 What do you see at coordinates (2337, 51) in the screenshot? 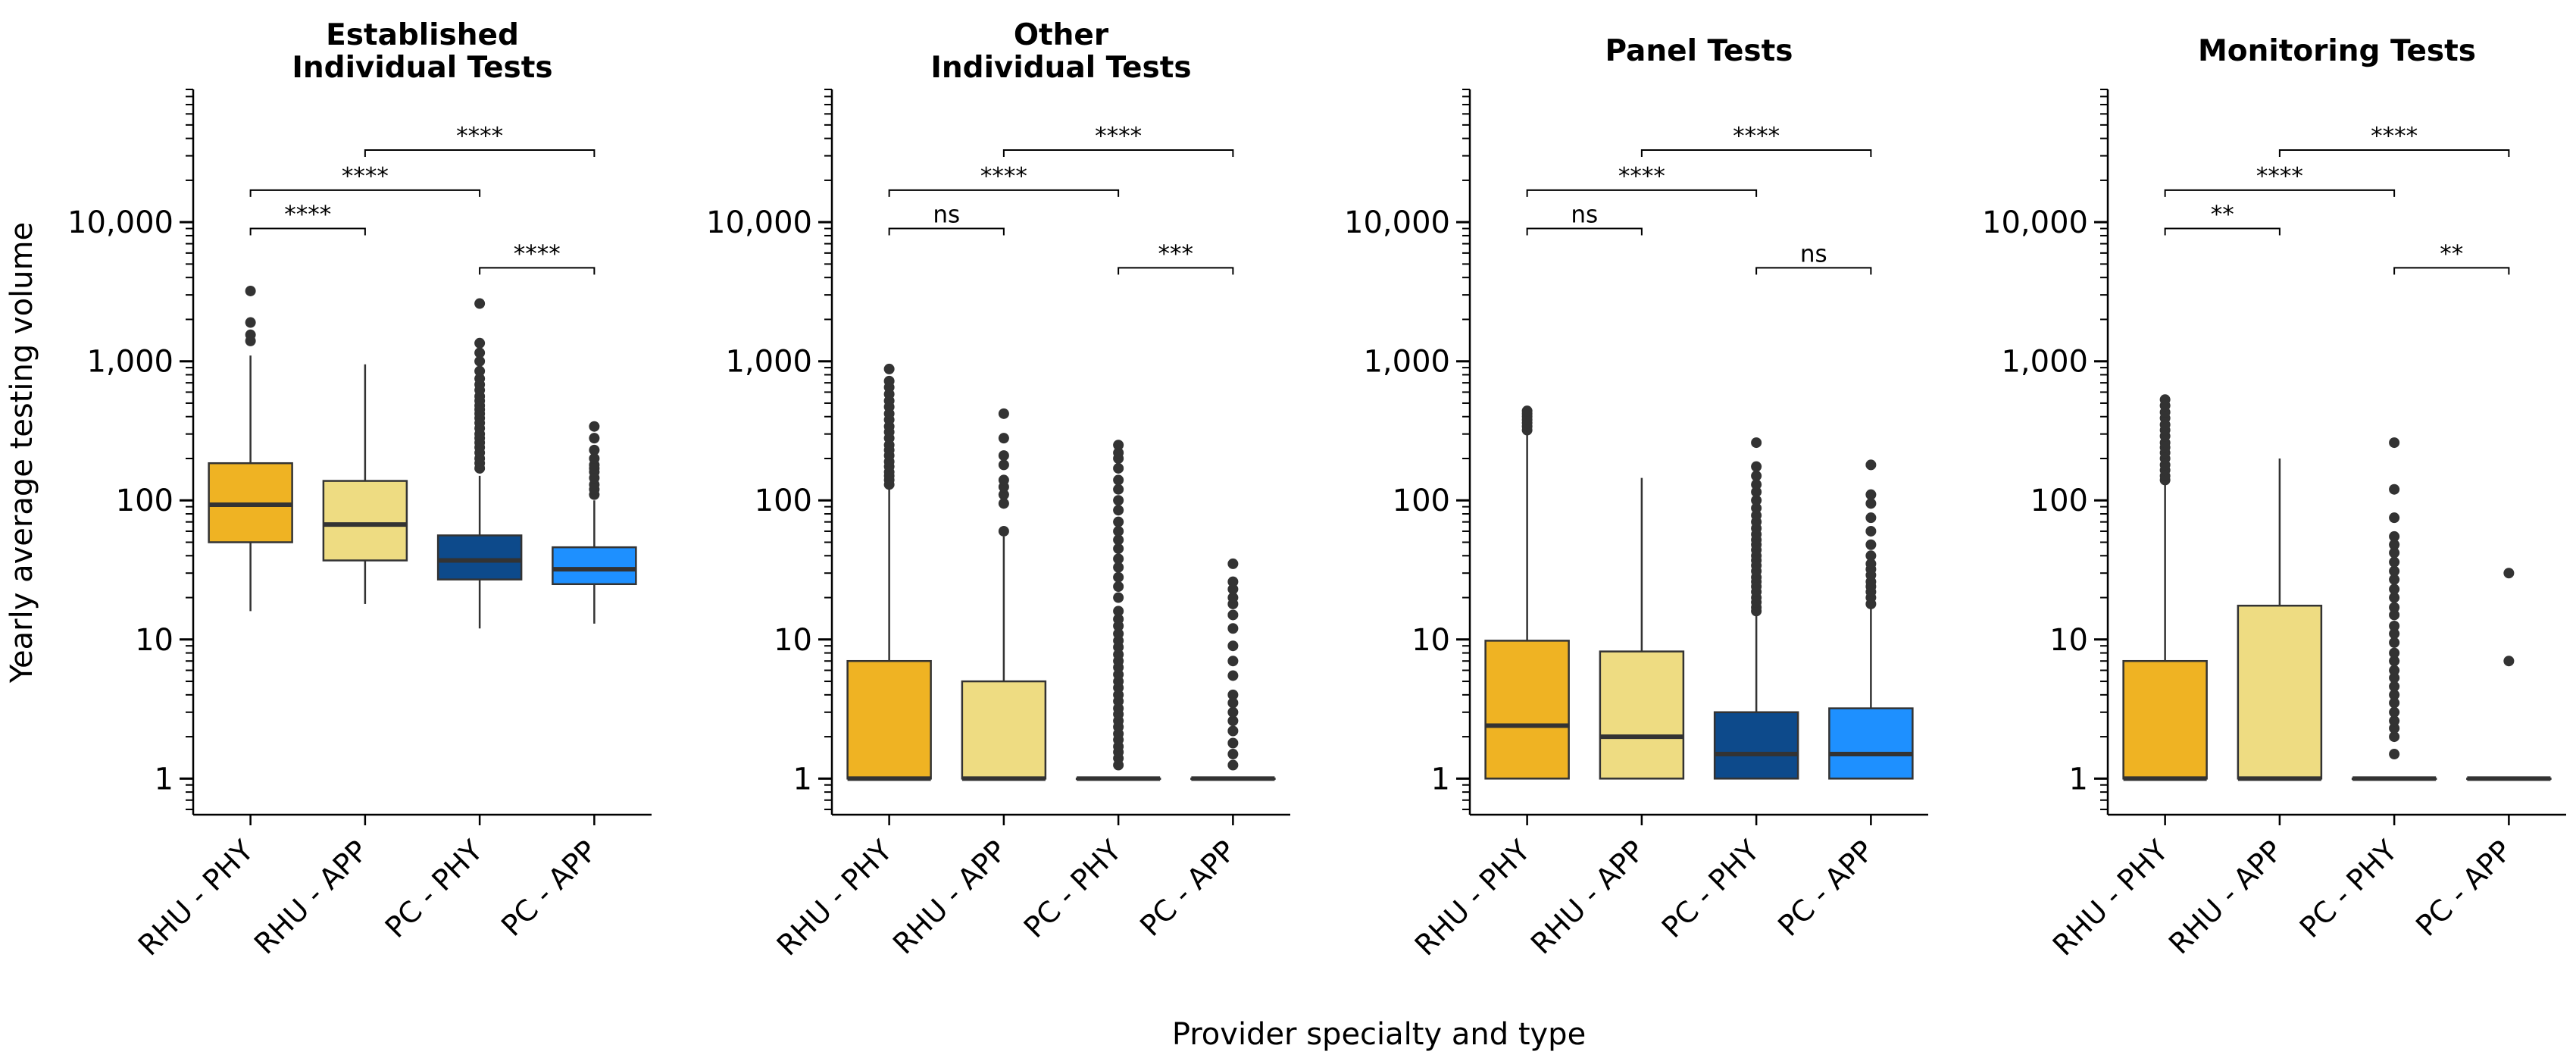
I see `panel-title-line: Monitoring Tests` at bounding box center [2337, 51].